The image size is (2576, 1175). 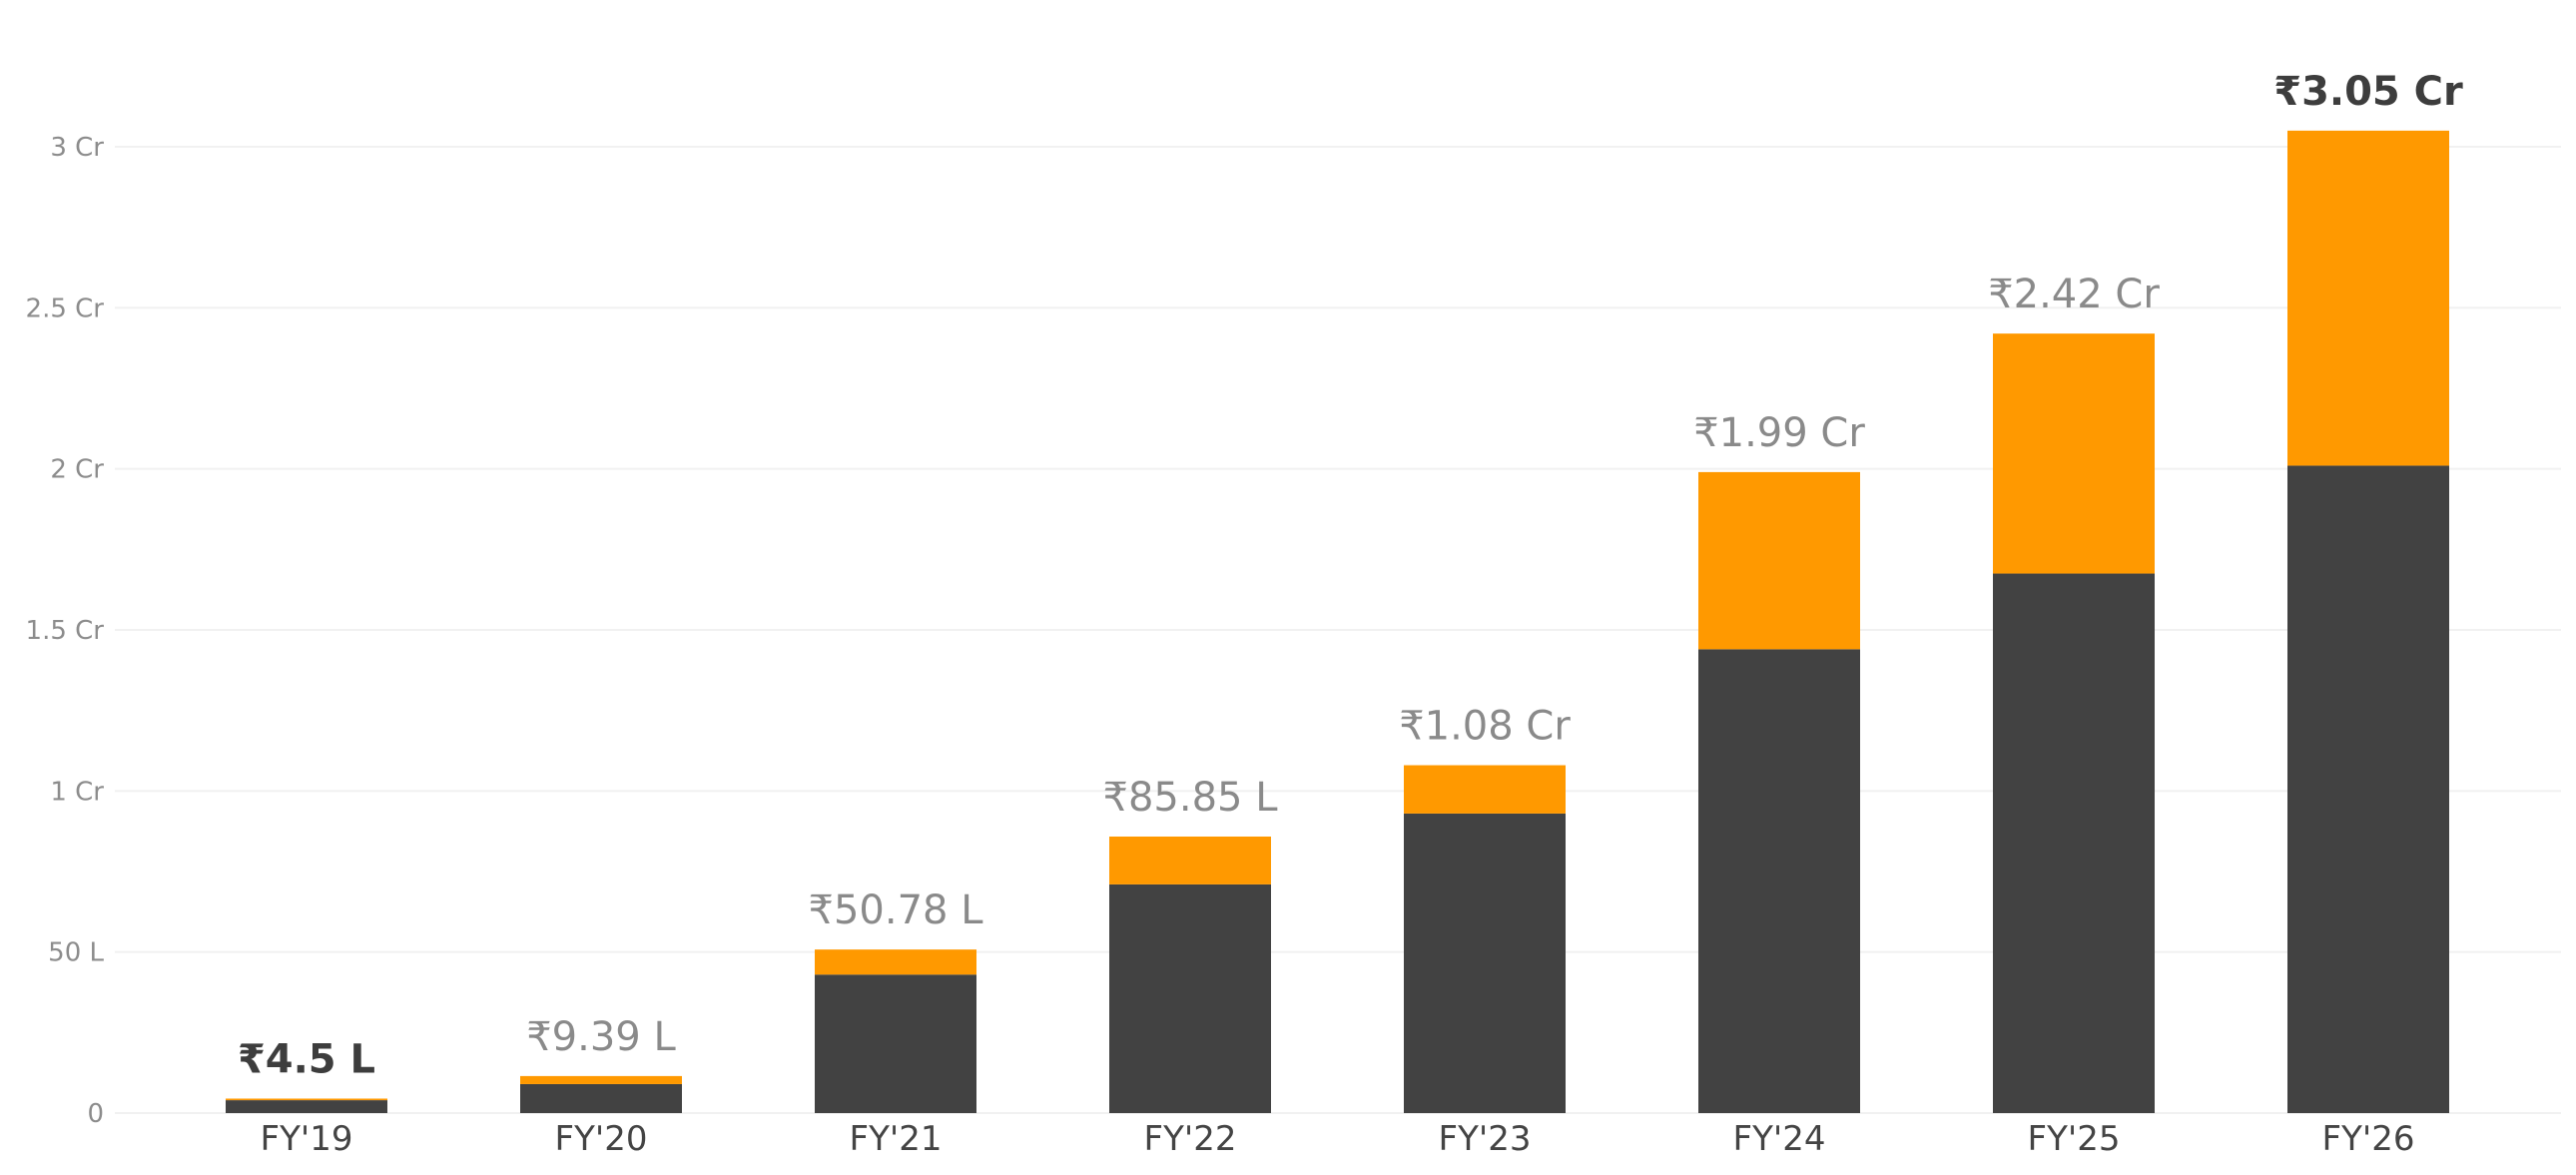 I want to click on y-tick-label: 3 Cr, so click(x=77, y=148).